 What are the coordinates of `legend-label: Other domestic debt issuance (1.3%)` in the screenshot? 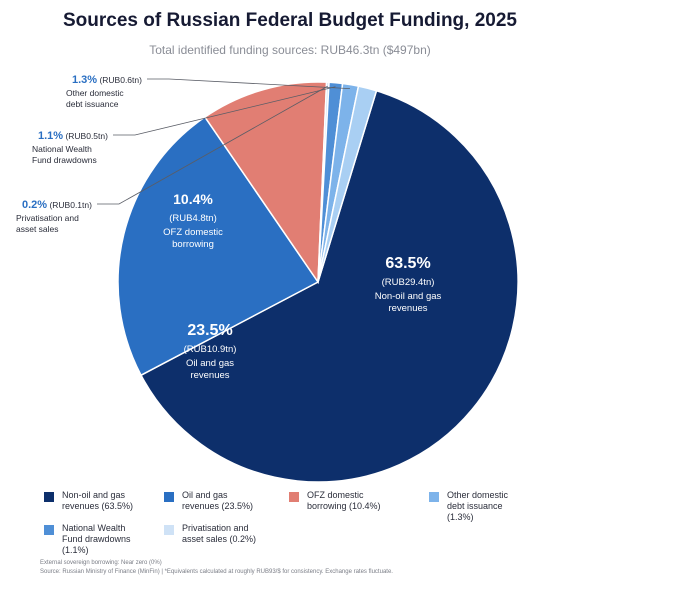 It's located at (478, 506).